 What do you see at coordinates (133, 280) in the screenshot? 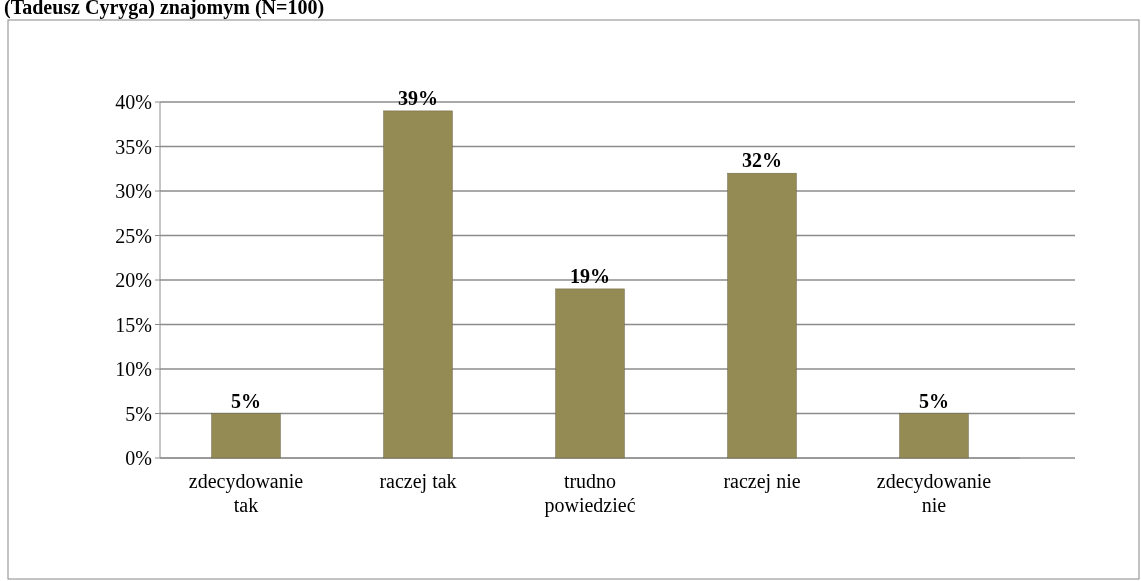
I see `y-tick-label: 20%` at bounding box center [133, 280].